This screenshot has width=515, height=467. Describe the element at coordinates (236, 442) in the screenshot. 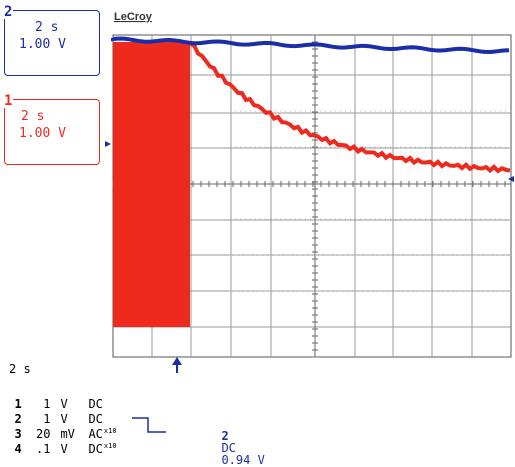

I see `trigger-readout: 2 DC 0.94 V` at that location.